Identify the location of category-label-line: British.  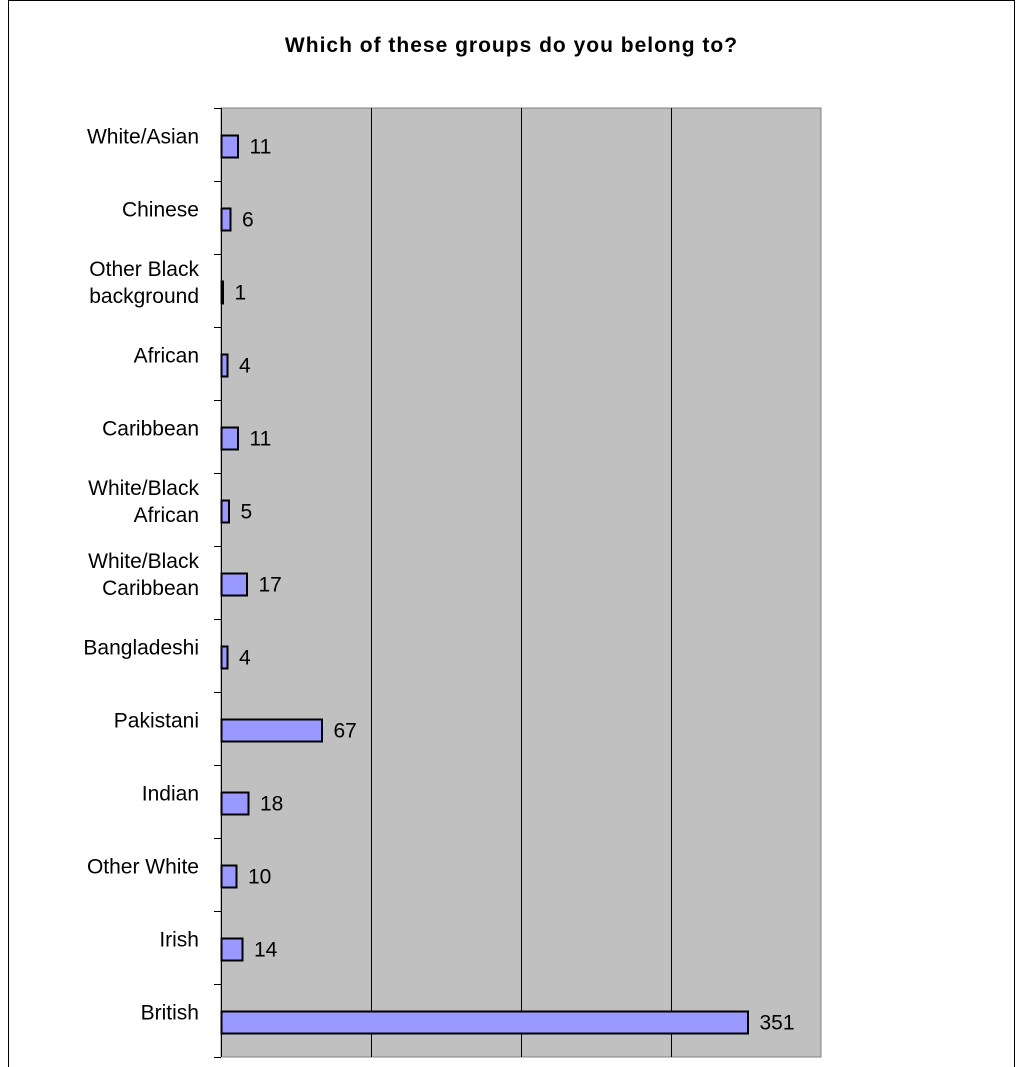
(170, 1013).